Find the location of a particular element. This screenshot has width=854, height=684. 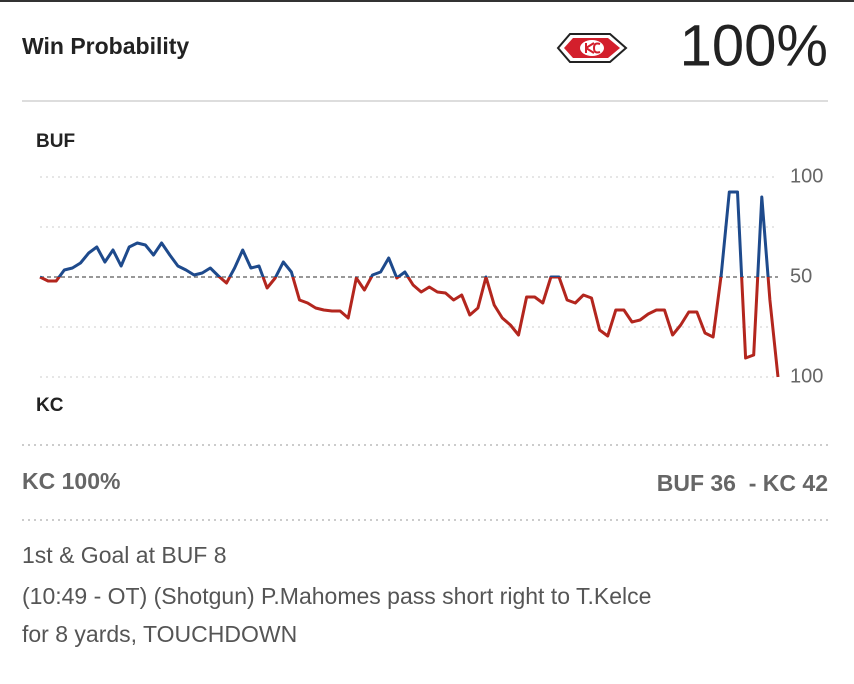

win-probability: 100% is located at coordinates (754, 45).